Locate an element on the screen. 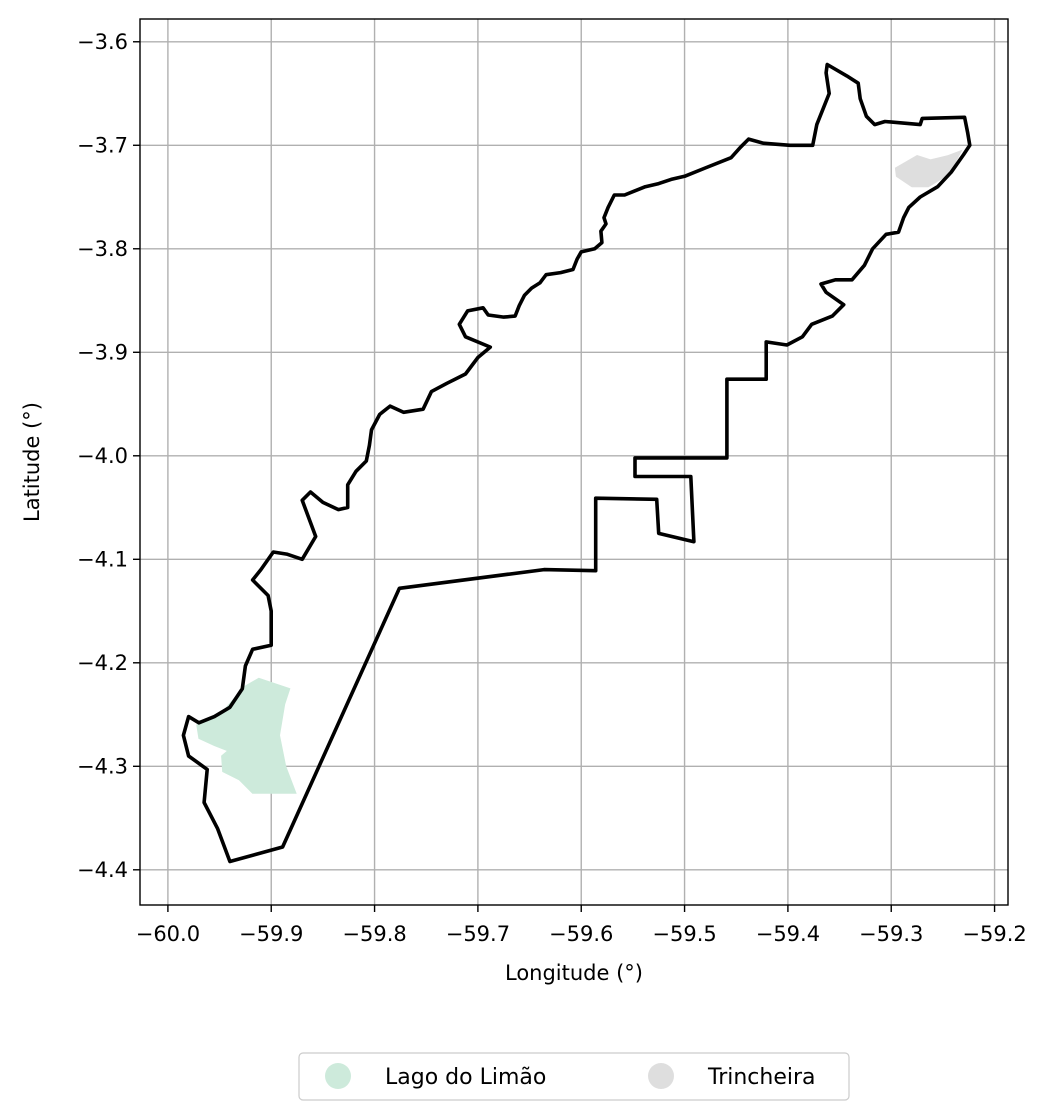 Image resolution: width=1054 pixels, height=1119 pixels. legend-label-lago-do-limao: Lago do Limão is located at coordinates (465, 1077).